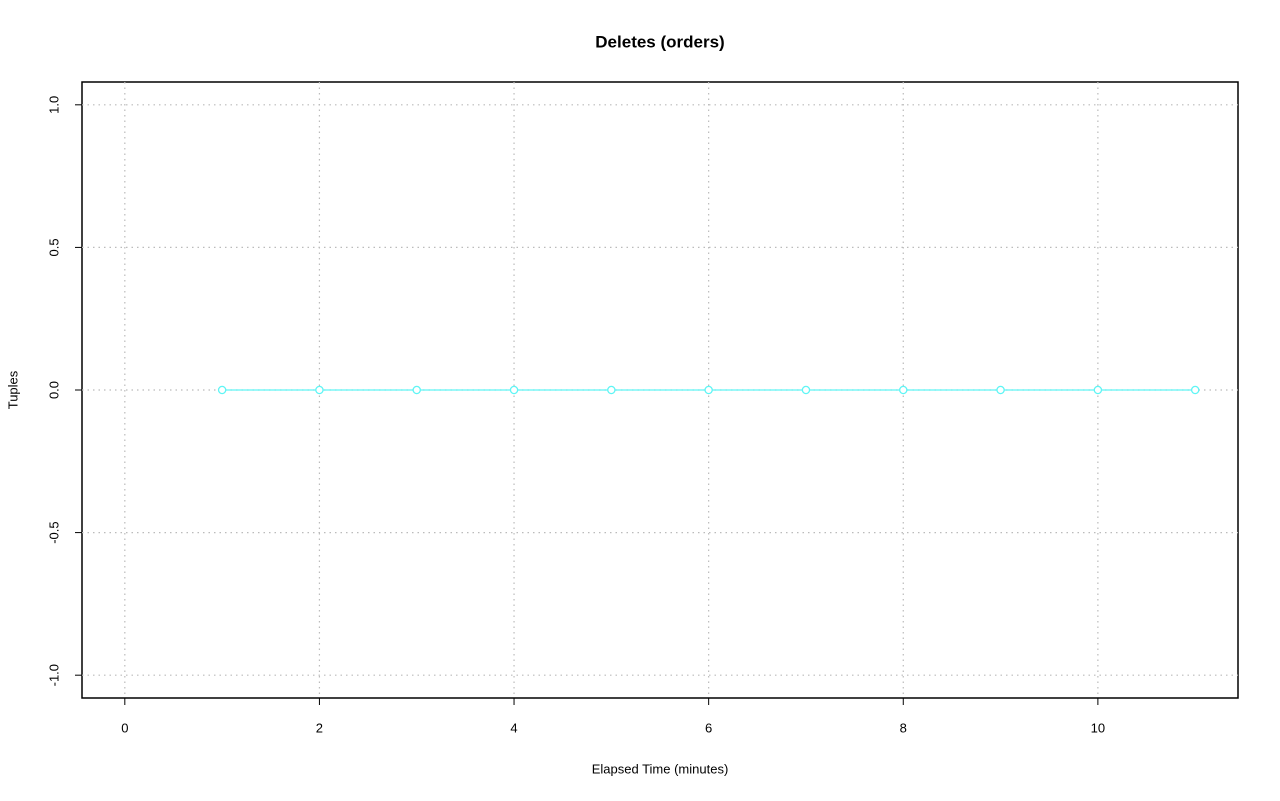 Image resolution: width=1280 pixels, height=801 pixels. I want to click on x-tick-label: 10, so click(1098, 727).